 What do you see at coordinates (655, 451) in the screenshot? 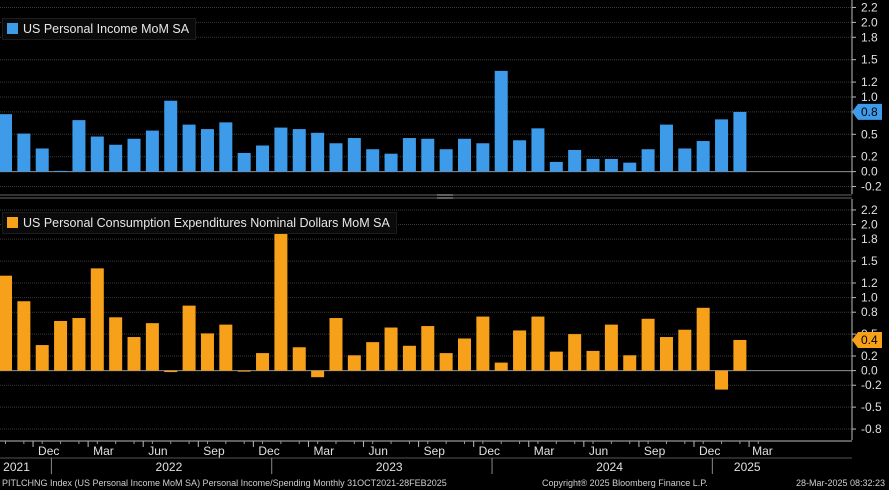
I see `x-month-label: Sep` at bounding box center [655, 451].